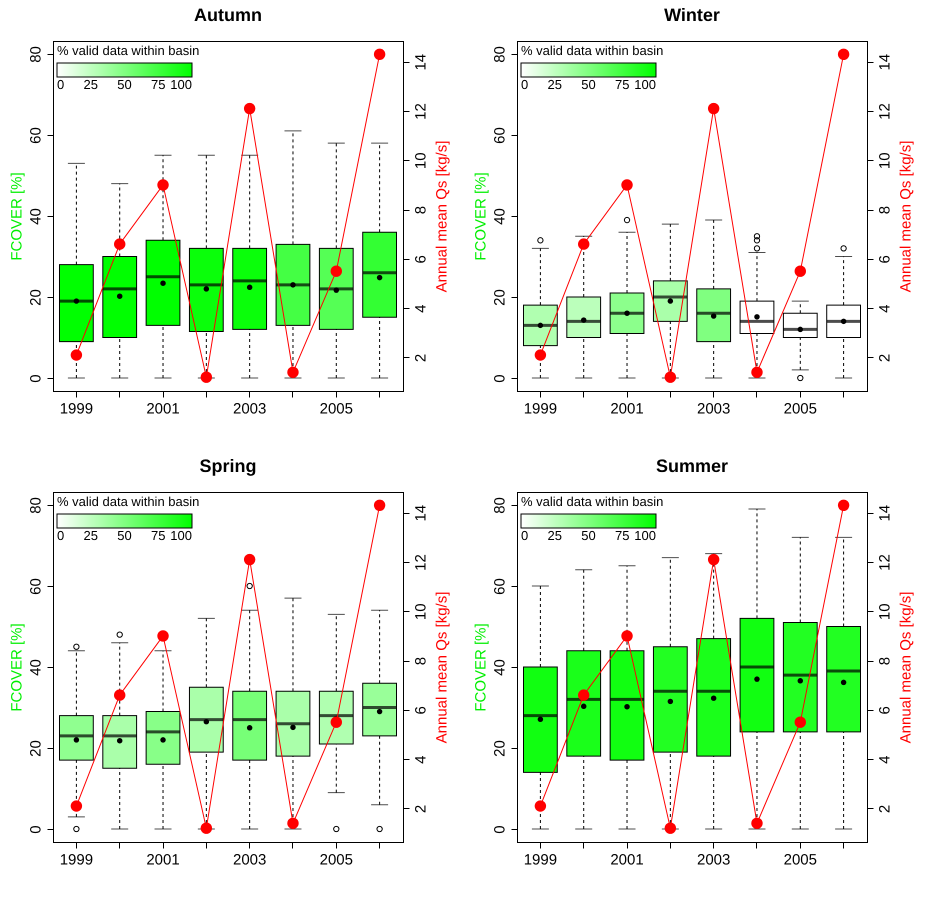 The height and width of the screenshot is (907, 946). I want to click on y-tick-label: 0, so click(36, 829).